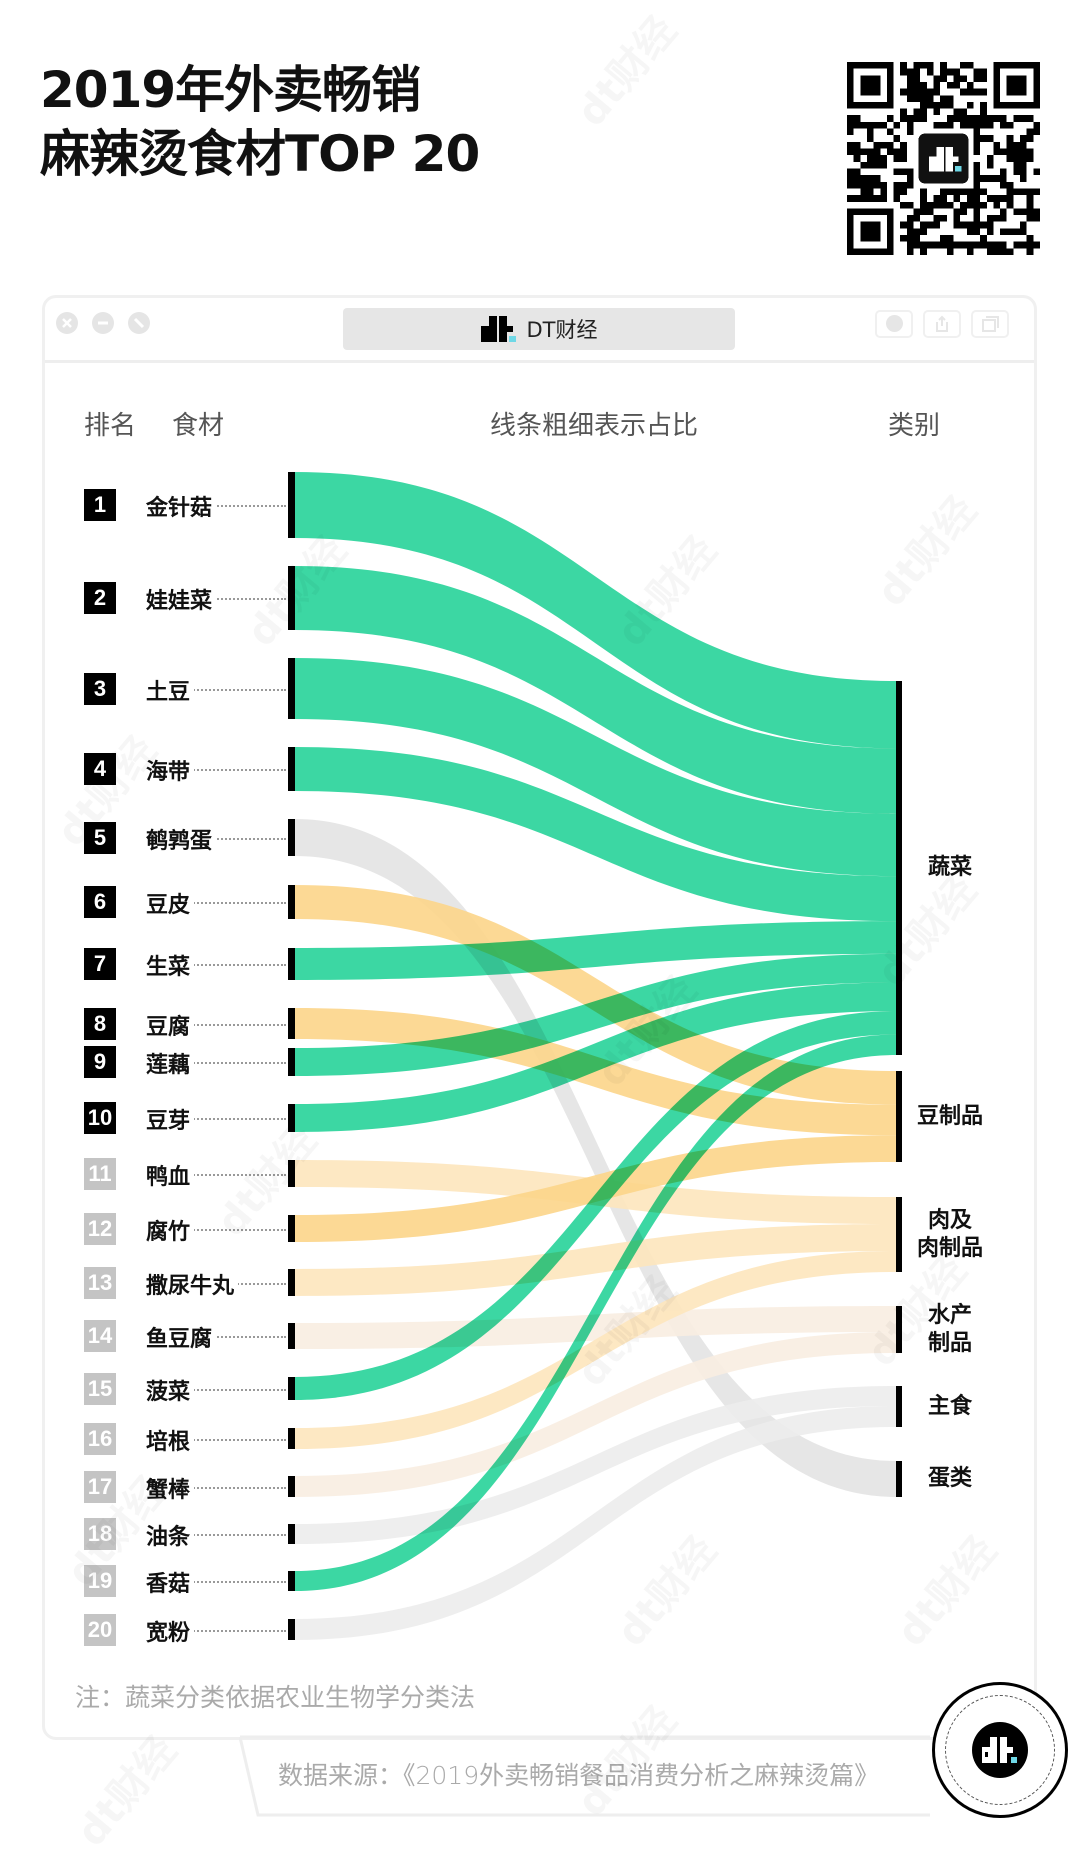 This screenshot has height=1857, width=1080. I want to click on ingredient-name: 鸭血, so click(170, 1174).